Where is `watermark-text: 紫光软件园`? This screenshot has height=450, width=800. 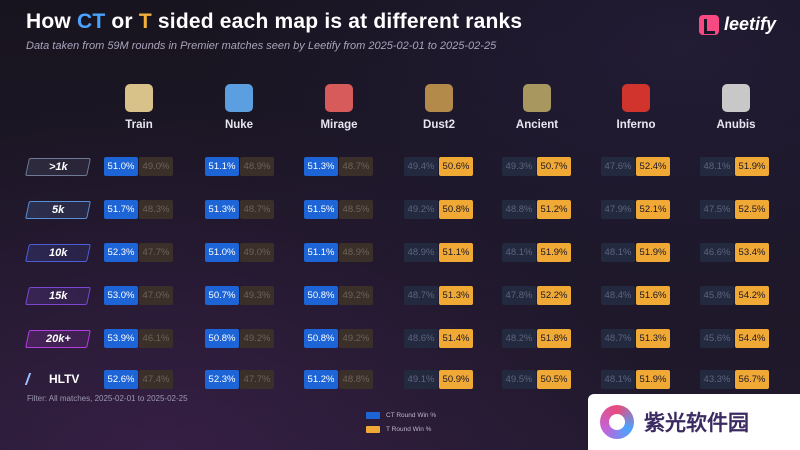
watermark-text: 紫光软件园 is located at coordinates (696, 423).